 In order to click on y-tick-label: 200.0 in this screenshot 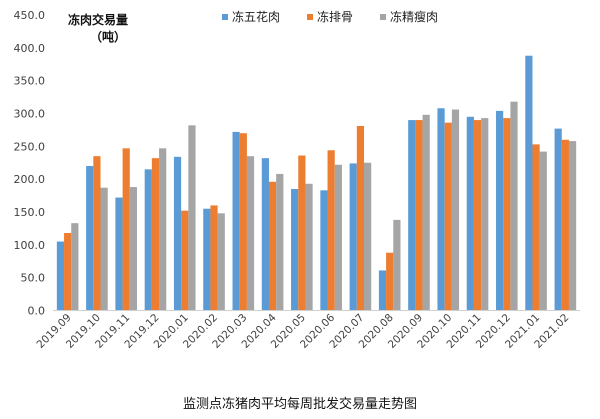, I will do `click(30, 179)`.